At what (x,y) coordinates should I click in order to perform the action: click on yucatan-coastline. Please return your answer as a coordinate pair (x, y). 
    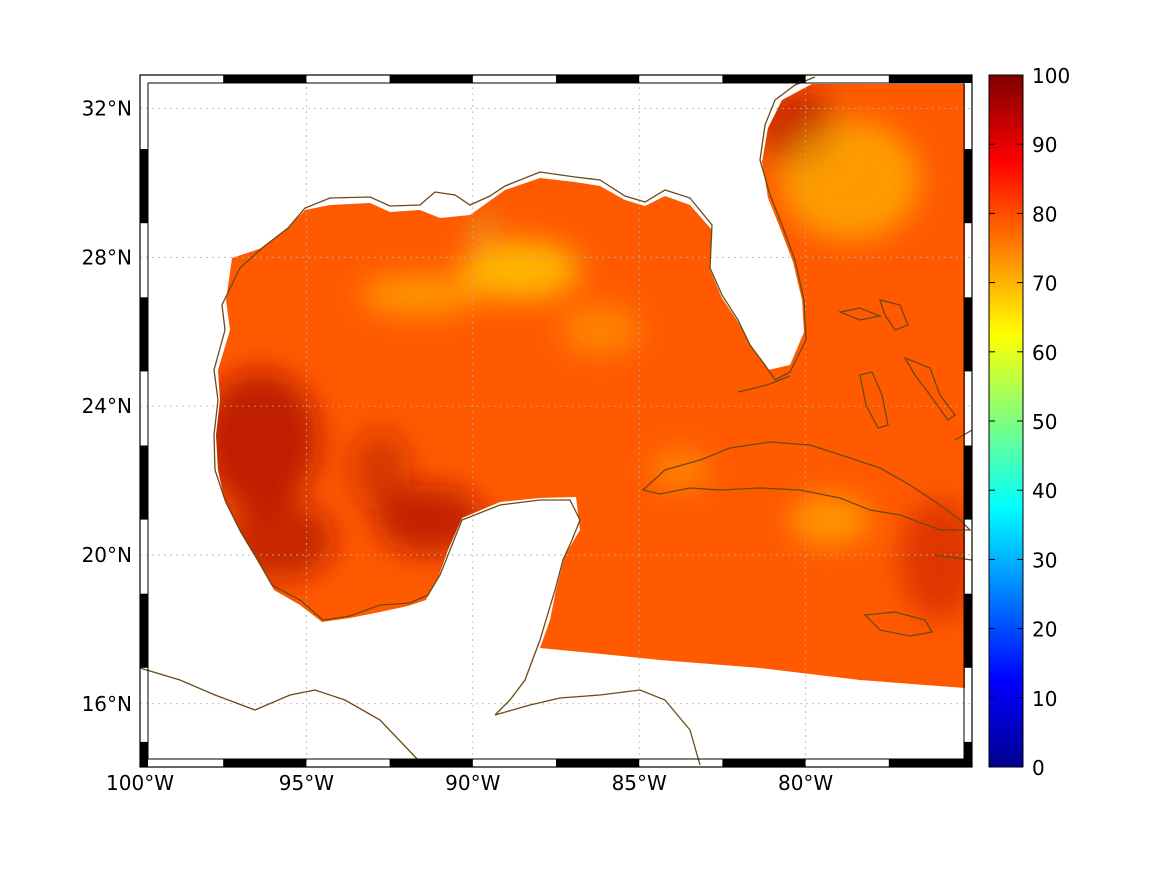
    Looking at the image, I should click on (451, 607).